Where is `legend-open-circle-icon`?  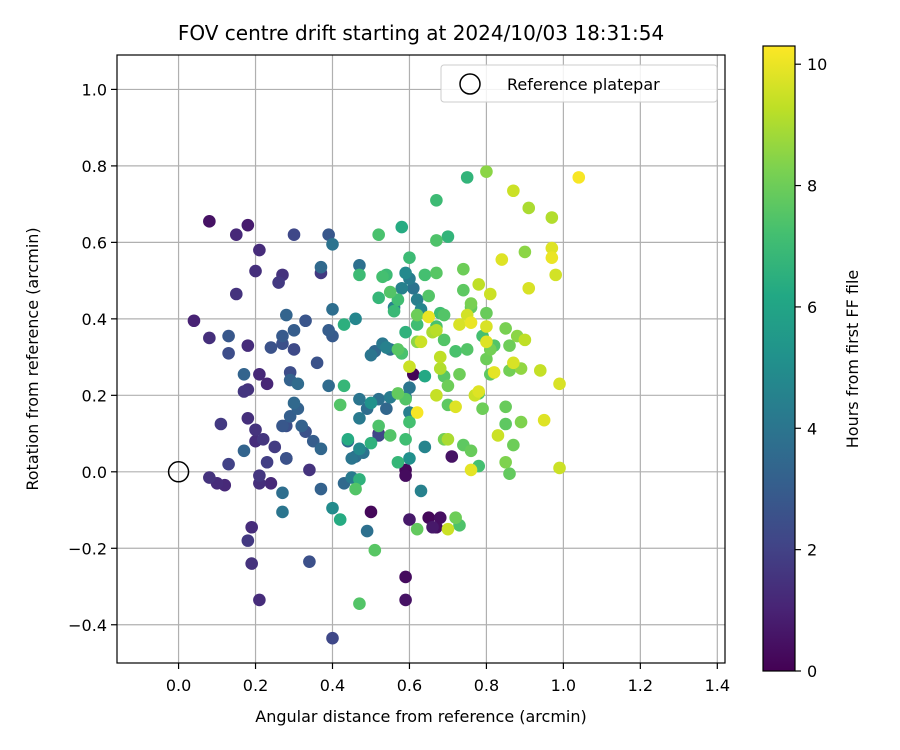
legend-open-circle-icon is located at coordinates (470, 84).